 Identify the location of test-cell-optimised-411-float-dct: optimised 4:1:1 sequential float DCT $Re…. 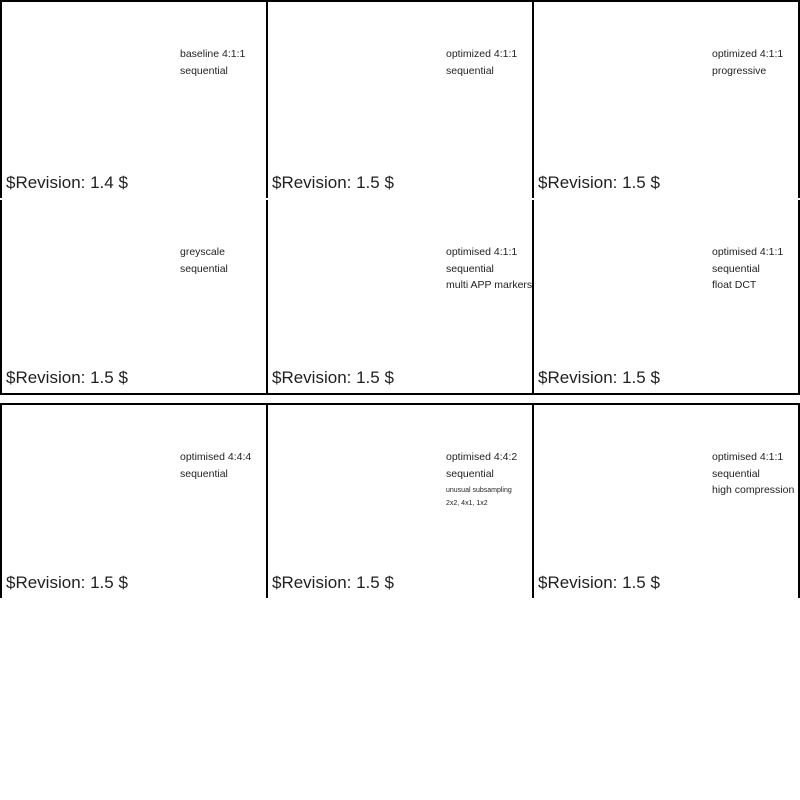
(665, 296).